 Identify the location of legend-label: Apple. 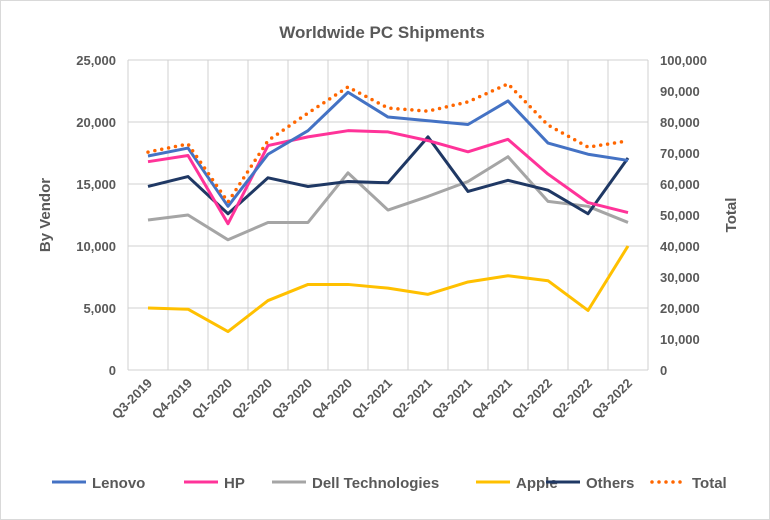
(537, 483).